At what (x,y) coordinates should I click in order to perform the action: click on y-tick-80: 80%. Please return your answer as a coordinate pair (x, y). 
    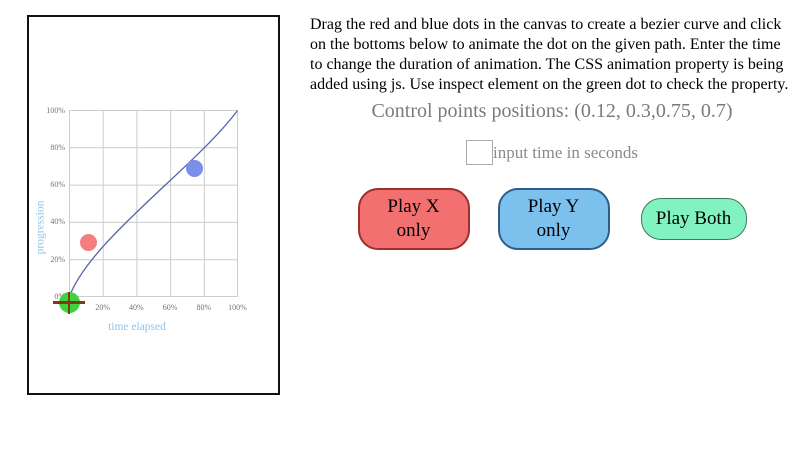
    Looking at the image, I should click on (57, 147).